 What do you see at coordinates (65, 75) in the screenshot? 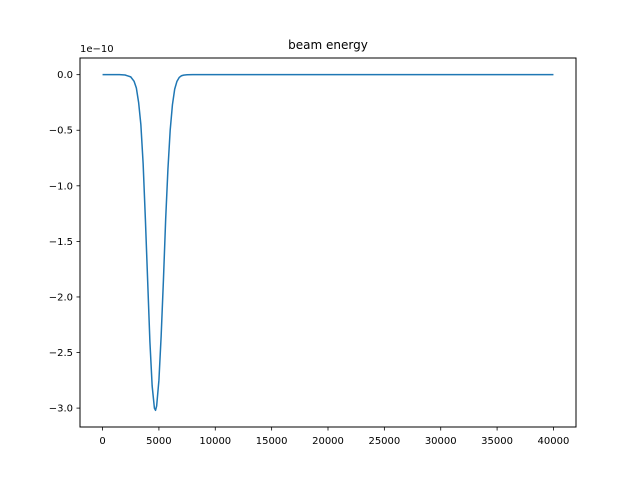
I see `y-tick-label: 0.0` at bounding box center [65, 75].